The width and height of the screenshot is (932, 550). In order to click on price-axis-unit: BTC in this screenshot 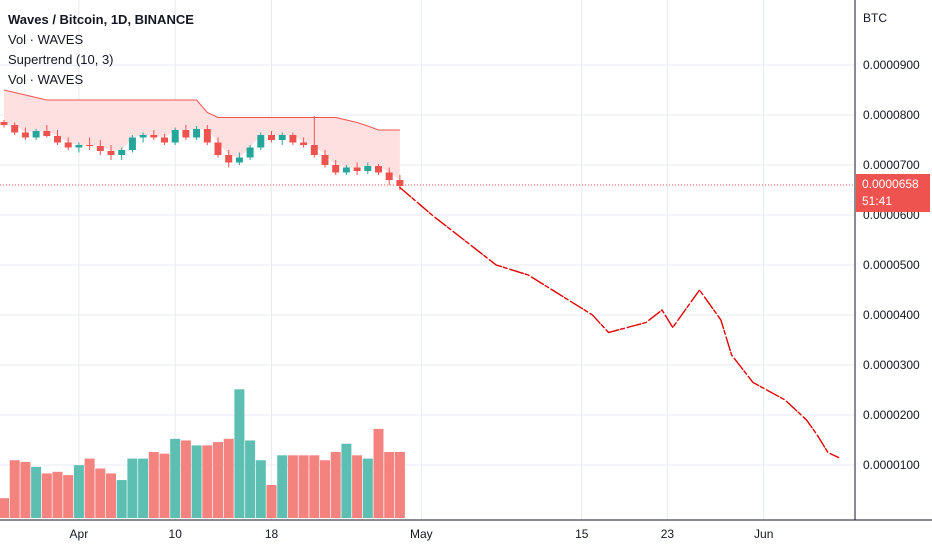, I will do `click(875, 18)`.